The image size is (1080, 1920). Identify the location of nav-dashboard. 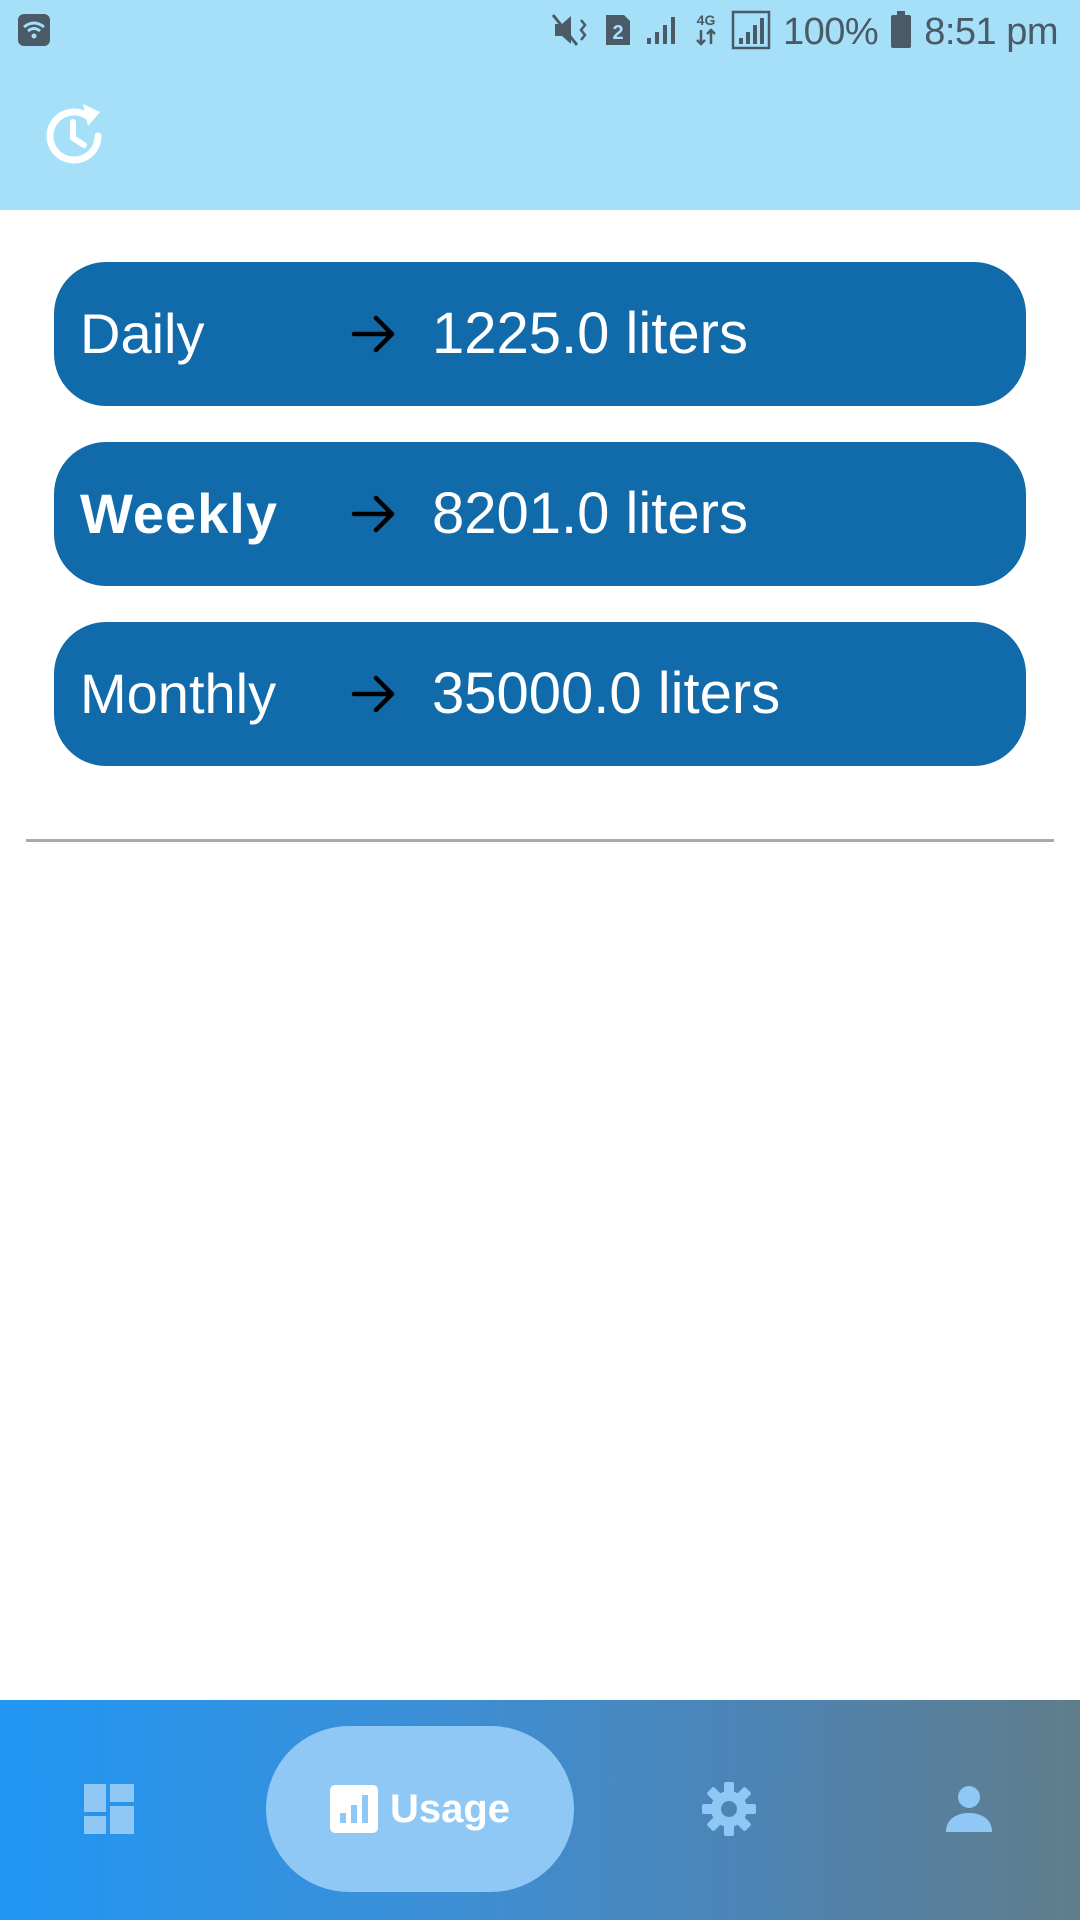
(109, 1809).